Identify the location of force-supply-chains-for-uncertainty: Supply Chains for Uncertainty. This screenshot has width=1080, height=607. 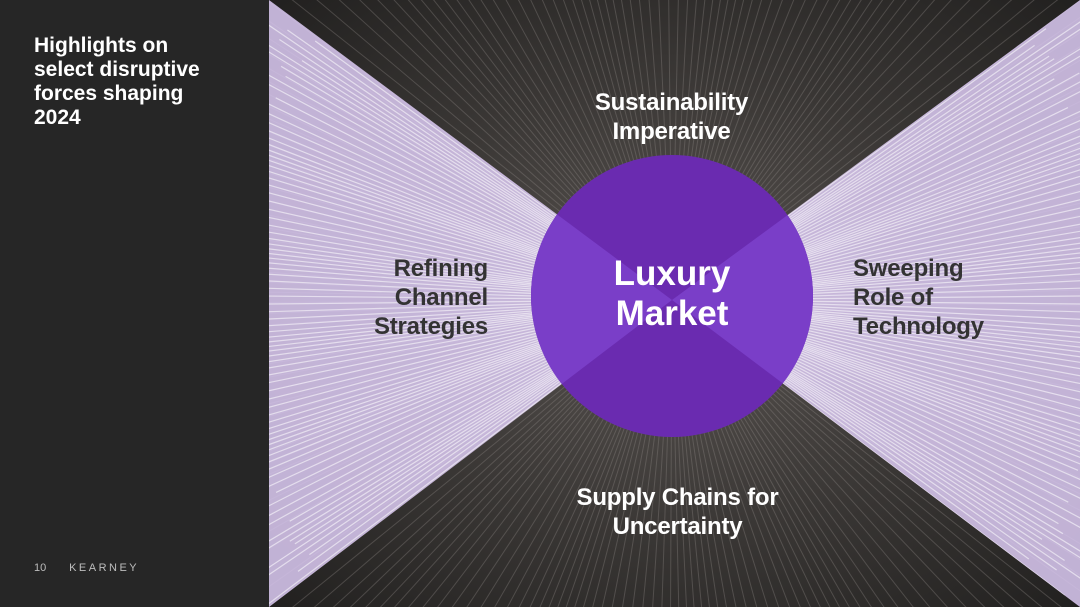
(677, 512).